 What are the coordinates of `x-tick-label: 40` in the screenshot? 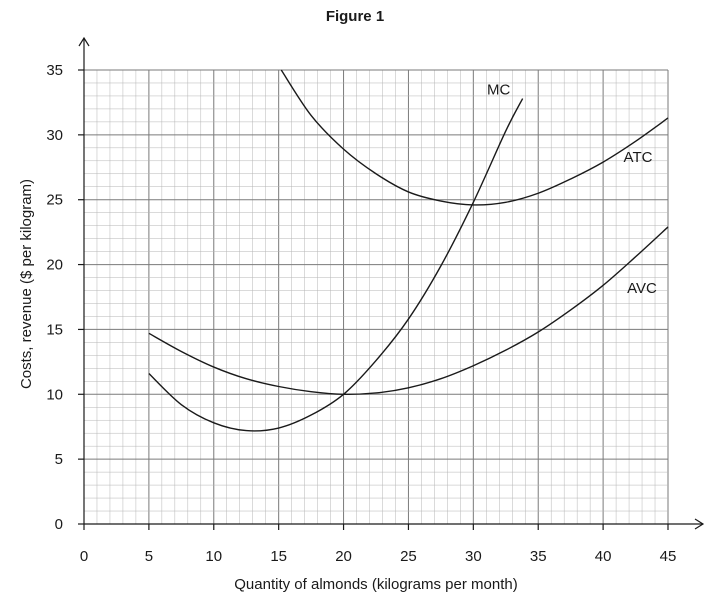 It's located at (603, 556).